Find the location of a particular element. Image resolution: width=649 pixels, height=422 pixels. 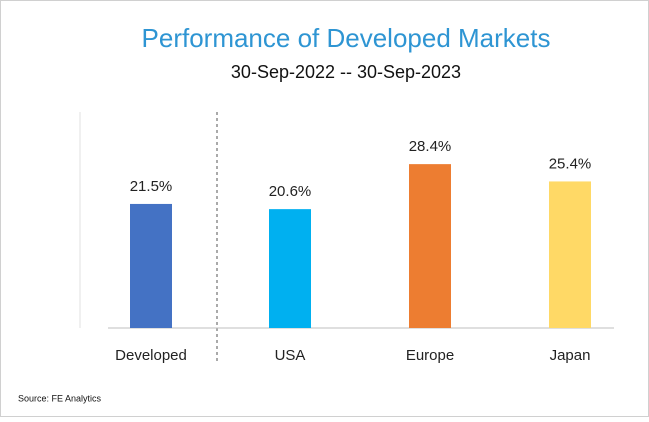

chart-title: Performance of Developed Markets is located at coordinates (346, 38).